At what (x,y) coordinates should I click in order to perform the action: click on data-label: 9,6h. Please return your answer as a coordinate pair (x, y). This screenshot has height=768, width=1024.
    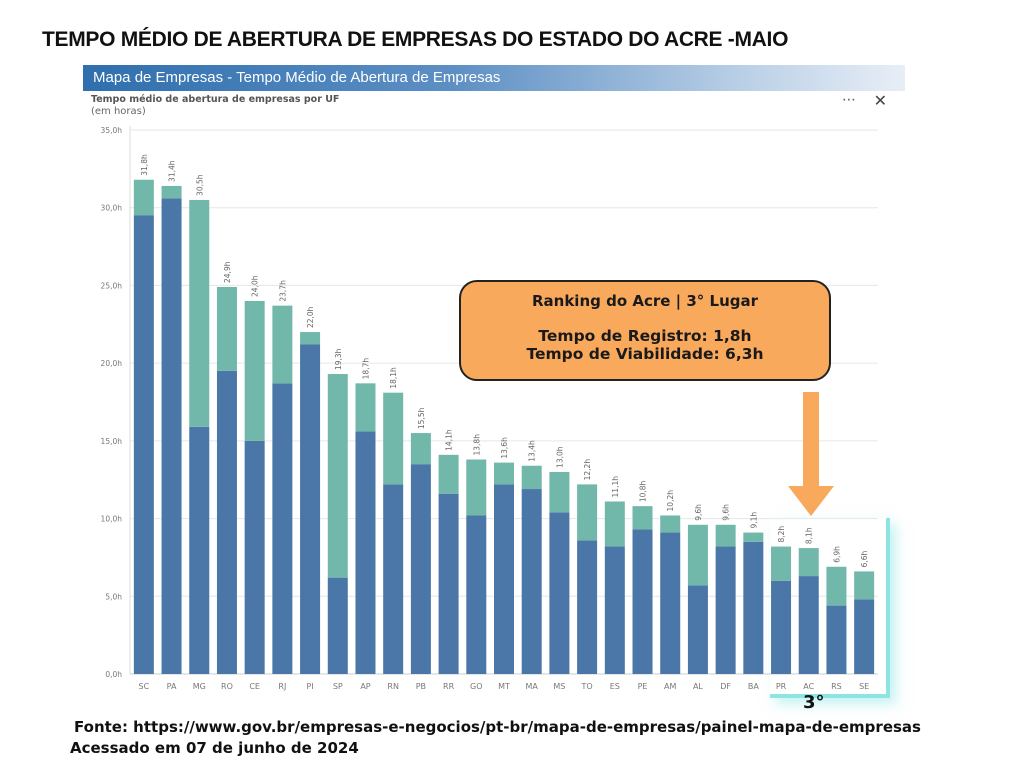
    Looking at the image, I should click on (698, 512).